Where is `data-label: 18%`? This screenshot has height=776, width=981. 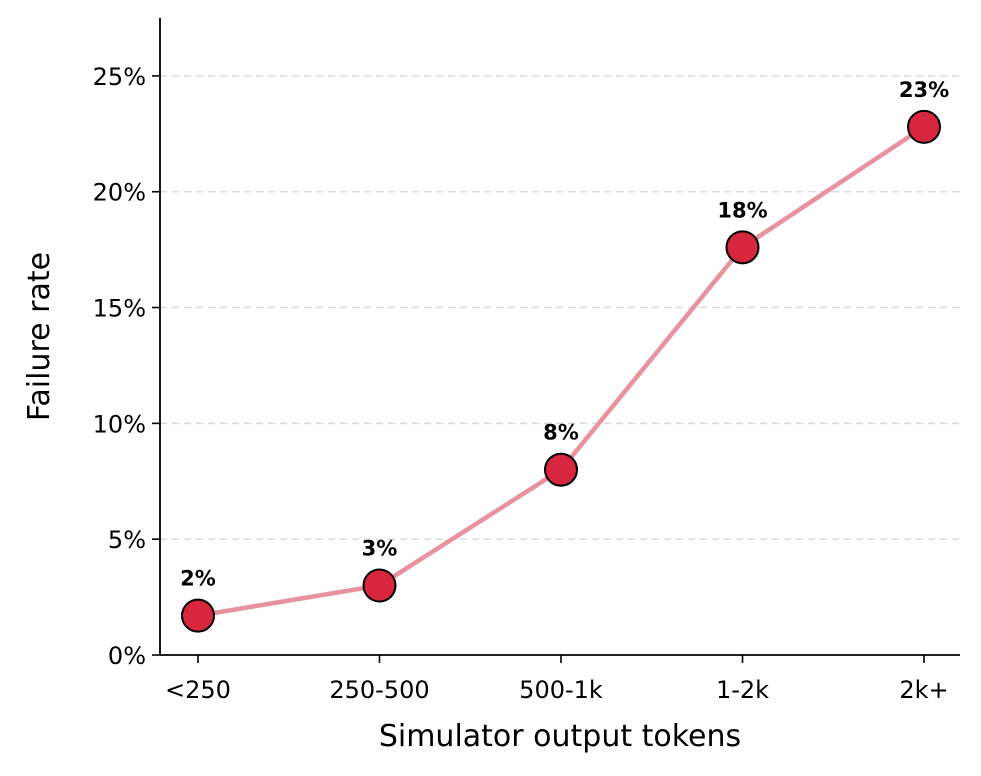 data-label: 18% is located at coordinates (742, 210).